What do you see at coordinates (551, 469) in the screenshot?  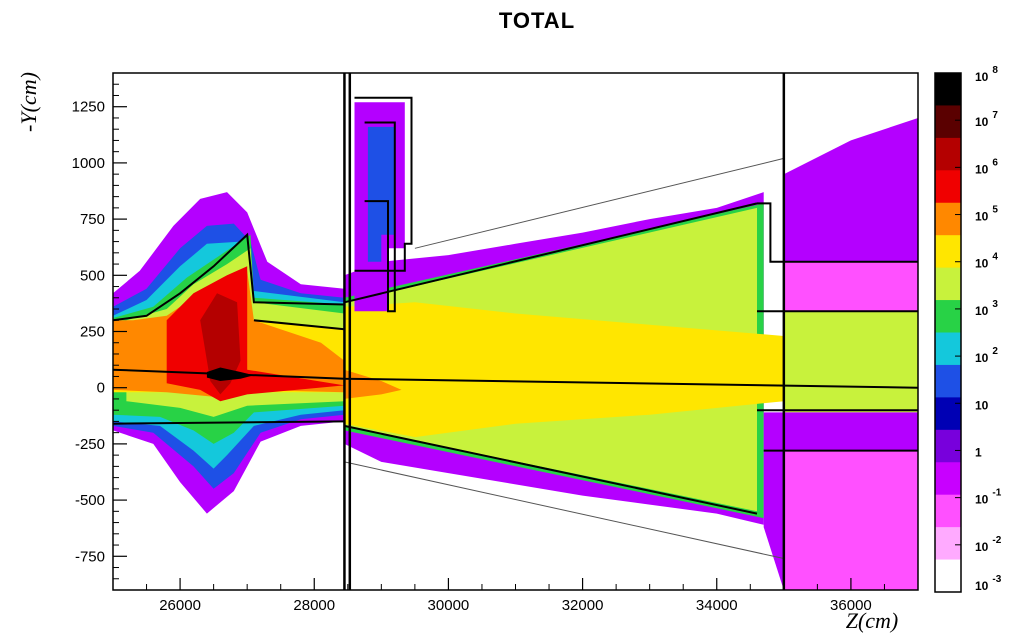 I see `geometry-downstream-bottom-edge` at bounding box center [551, 469].